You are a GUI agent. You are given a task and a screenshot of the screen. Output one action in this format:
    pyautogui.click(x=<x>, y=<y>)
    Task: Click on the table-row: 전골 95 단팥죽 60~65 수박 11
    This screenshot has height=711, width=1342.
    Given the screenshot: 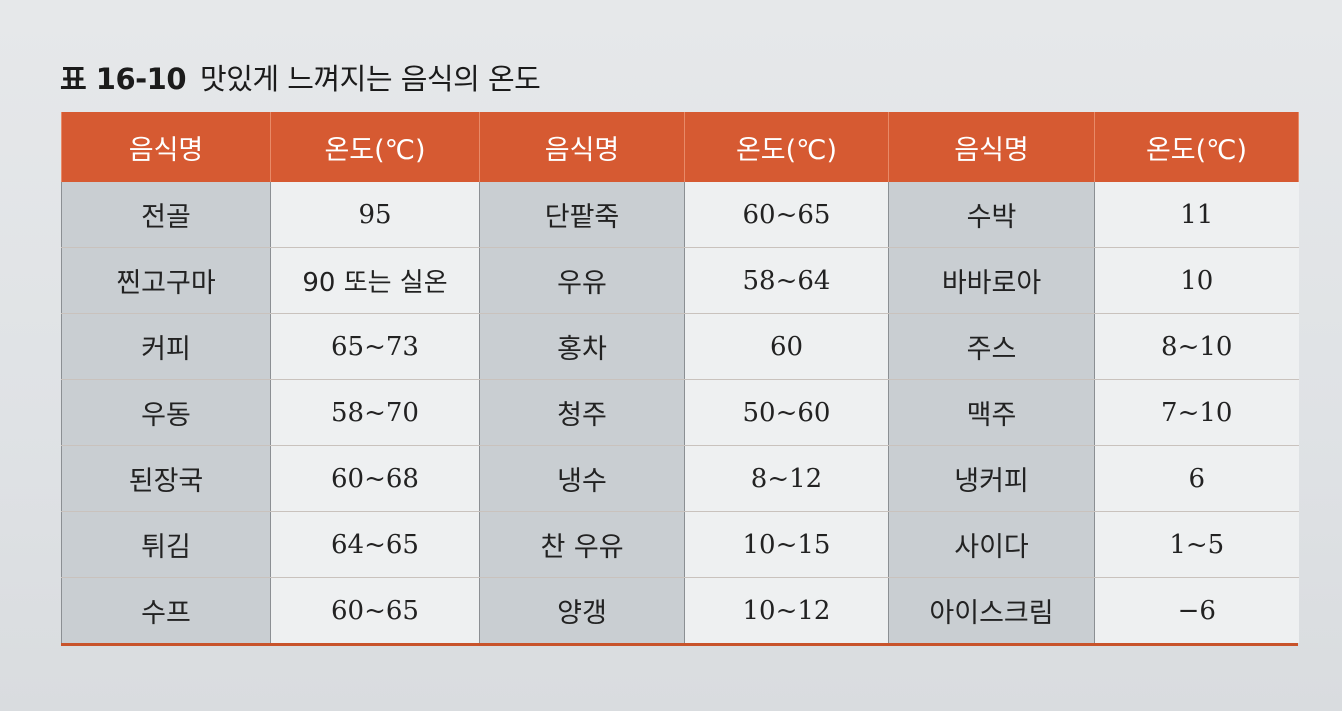 What is the action you would take?
    pyautogui.click(x=680, y=215)
    